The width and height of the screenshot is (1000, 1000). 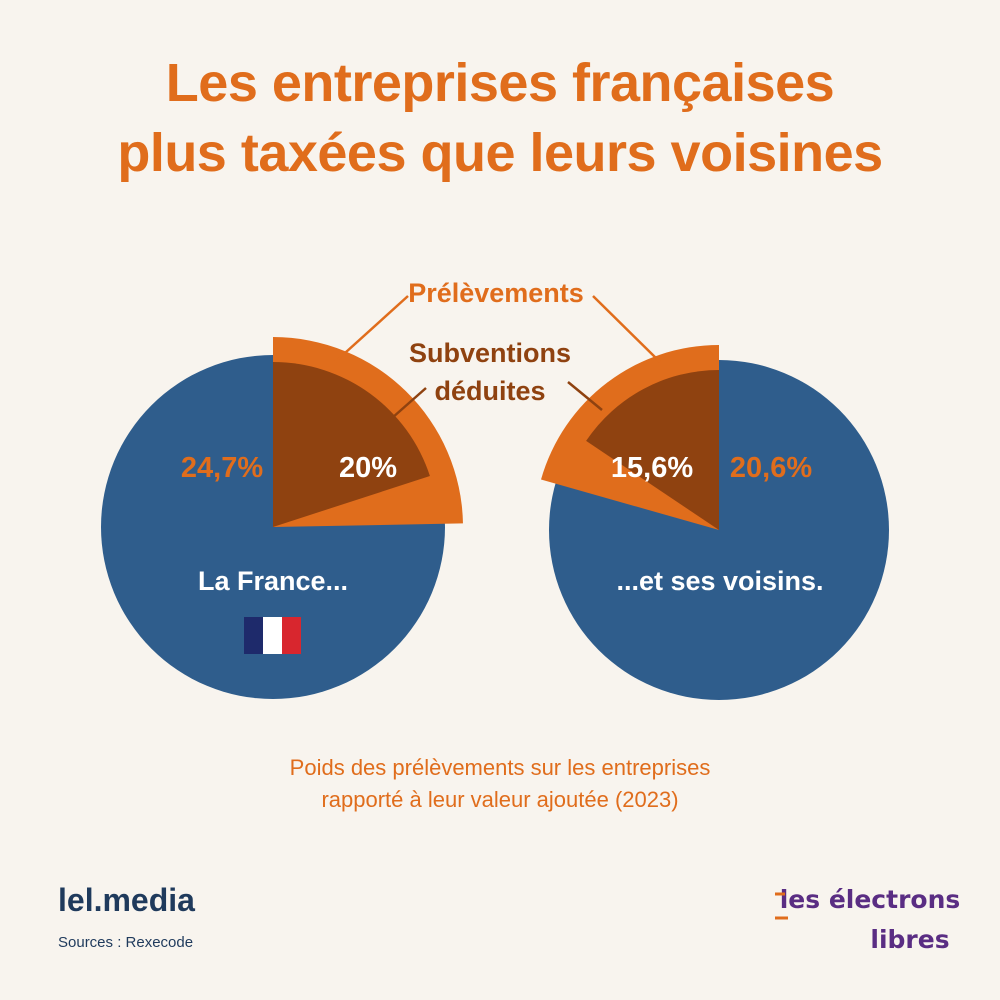 I want to click on leader-prelevements-right, so click(x=626, y=329).